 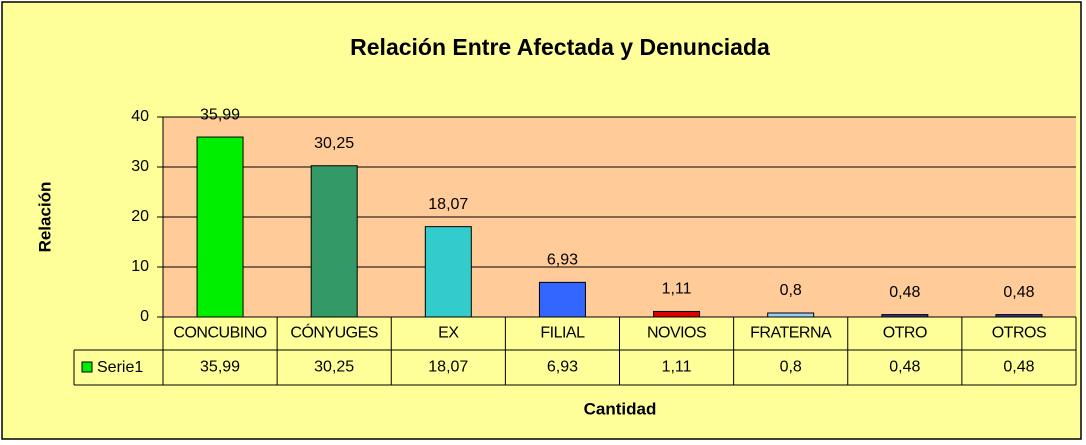 What do you see at coordinates (562, 260) in the screenshot?
I see `data-label: 6,93` at bounding box center [562, 260].